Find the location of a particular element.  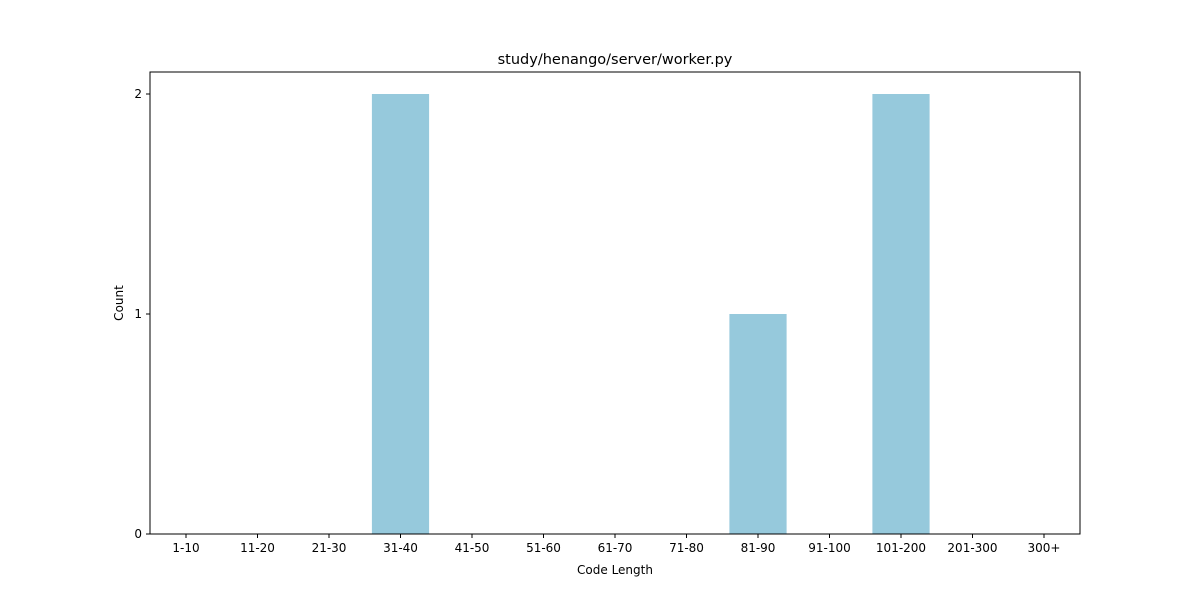

chart-title: study/henango/server/worker.py is located at coordinates (615, 60).